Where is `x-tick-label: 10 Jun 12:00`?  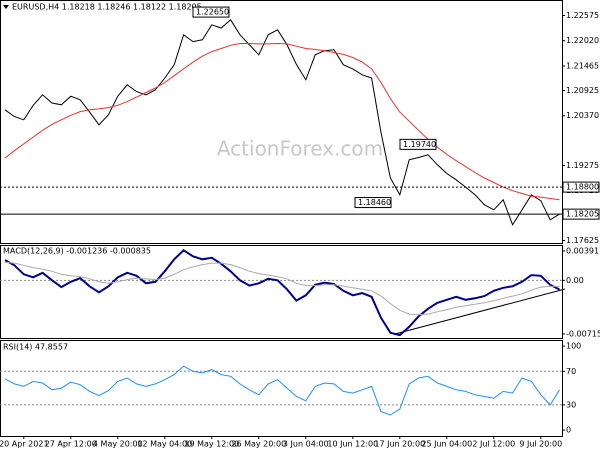 x-tick-label: 10 Jun 12:00 is located at coordinates (352, 444).